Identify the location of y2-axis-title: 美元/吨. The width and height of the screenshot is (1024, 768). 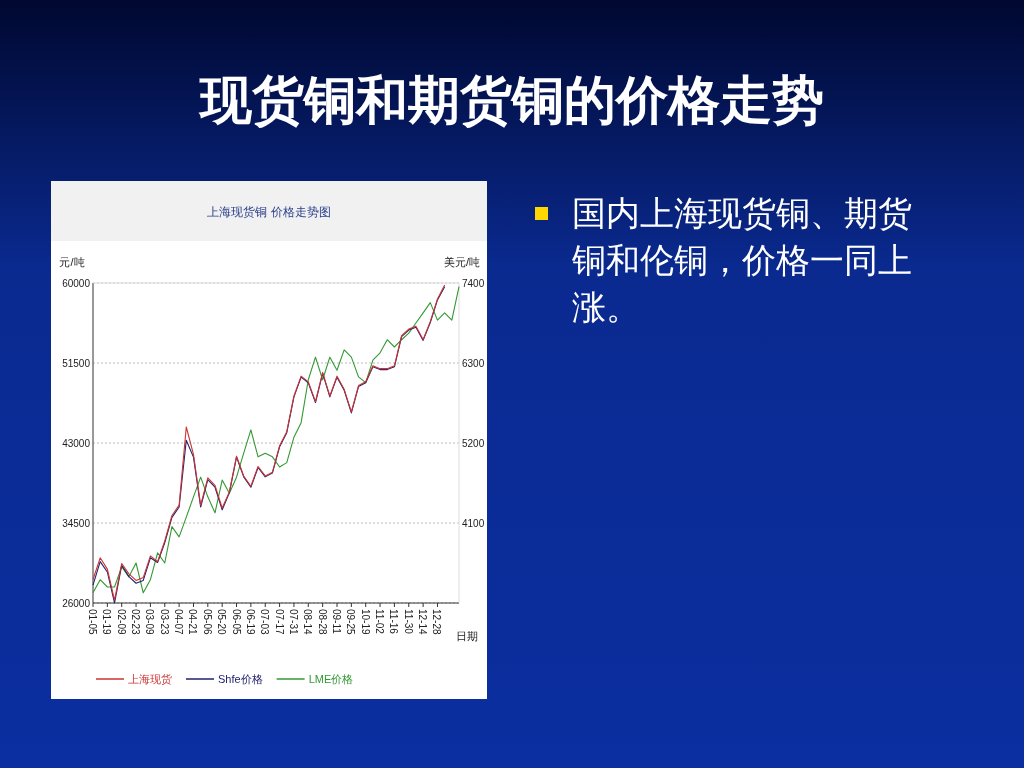
(462, 262).